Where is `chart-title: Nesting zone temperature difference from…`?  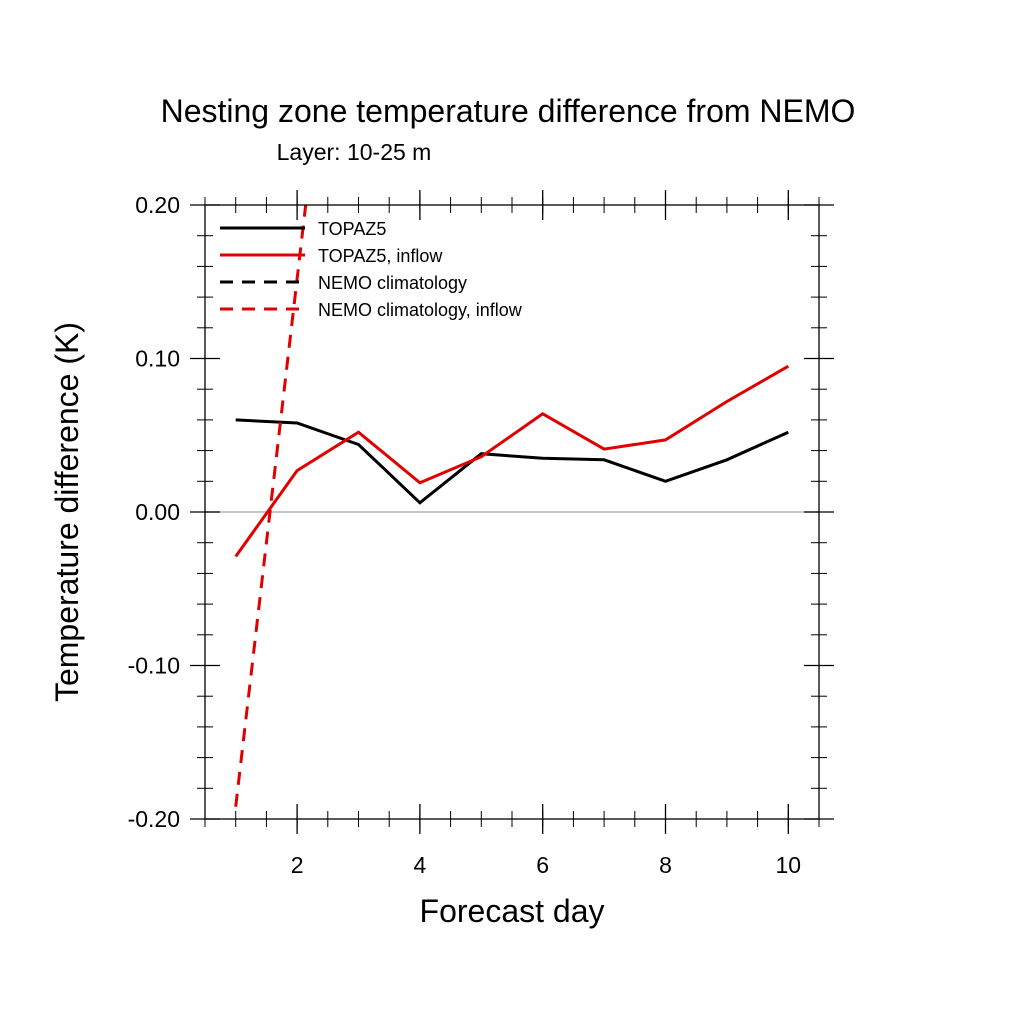 chart-title: Nesting zone temperature difference from… is located at coordinates (508, 111).